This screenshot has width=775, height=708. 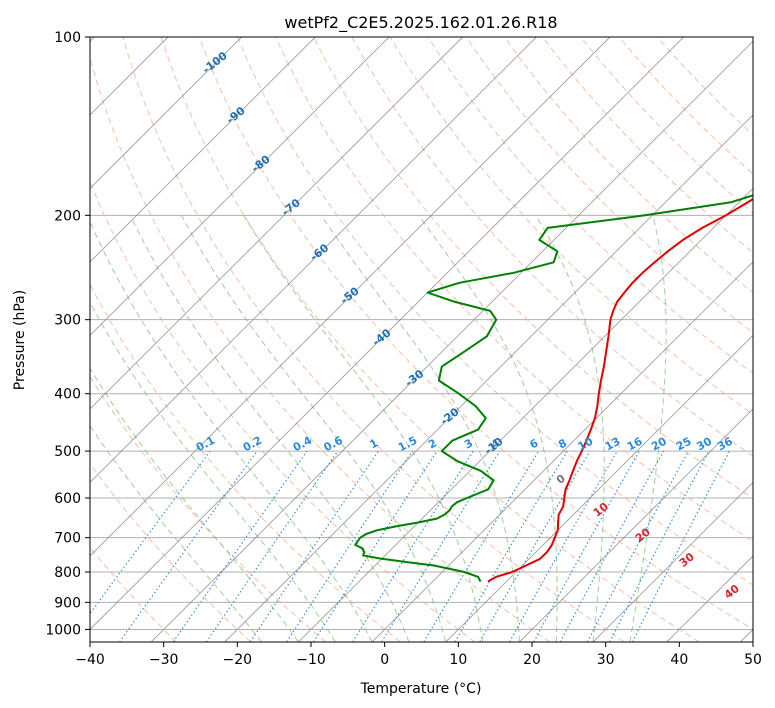 I want to click on y-tick-label: 500, so click(x=67, y=452).